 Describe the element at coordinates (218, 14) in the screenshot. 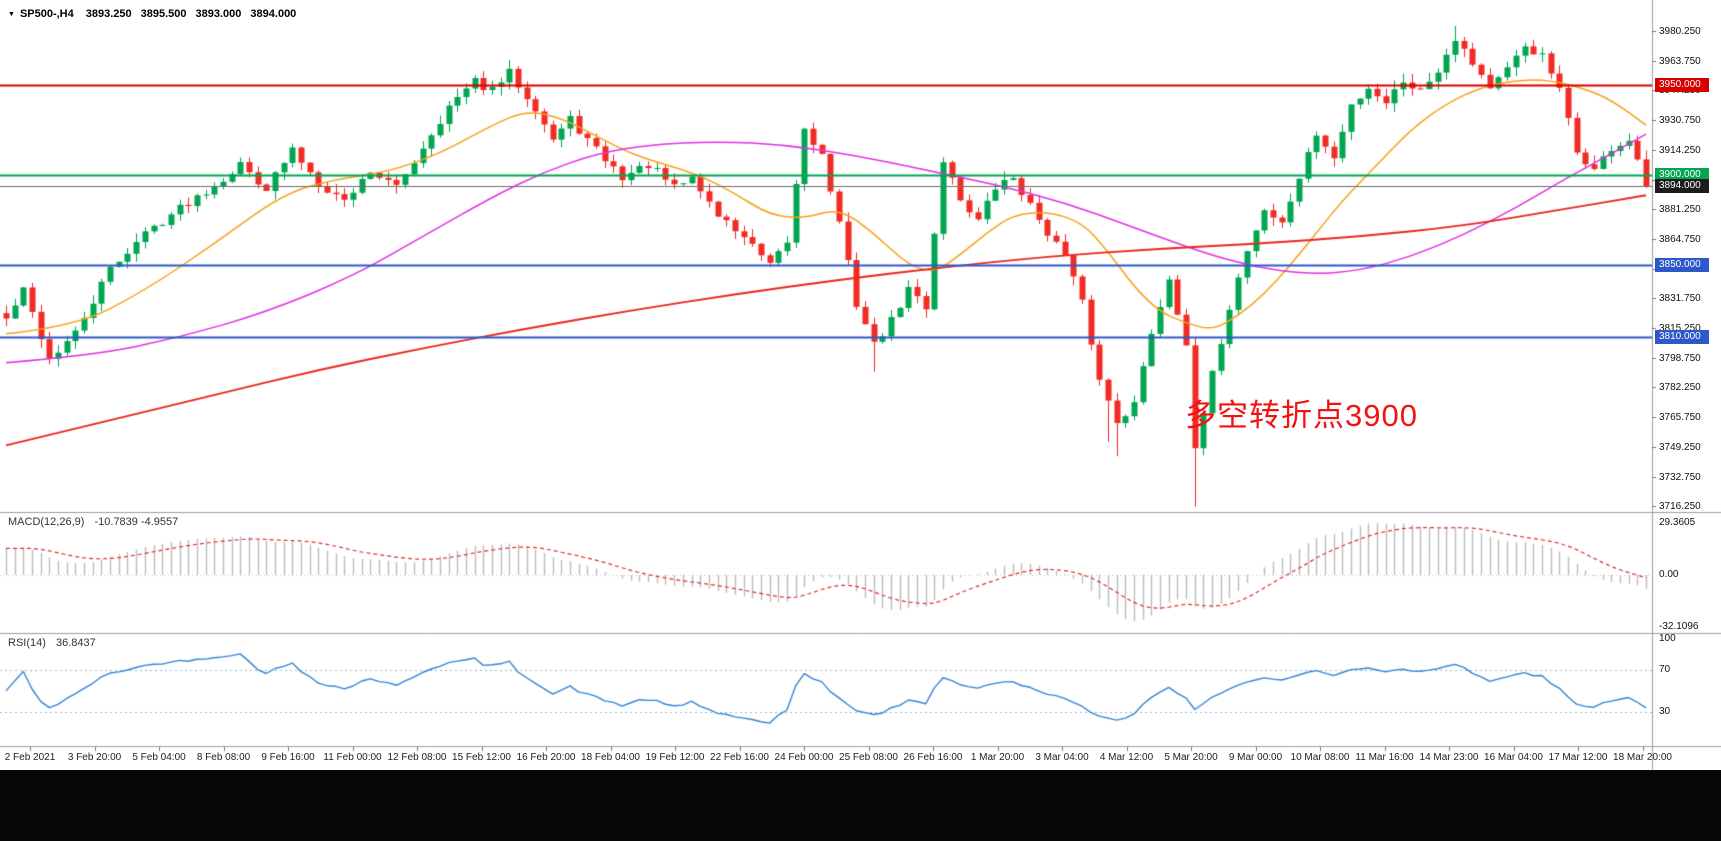

I see `ohlc-low: 3893.000` at that location.